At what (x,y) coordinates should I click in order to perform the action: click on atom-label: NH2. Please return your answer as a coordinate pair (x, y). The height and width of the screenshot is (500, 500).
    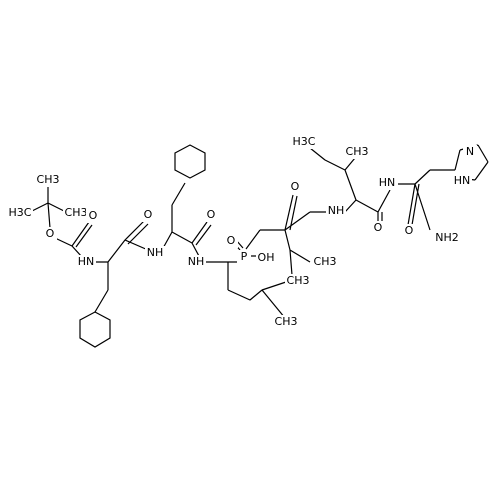
    Looking at the image, I should click on (447, 237).